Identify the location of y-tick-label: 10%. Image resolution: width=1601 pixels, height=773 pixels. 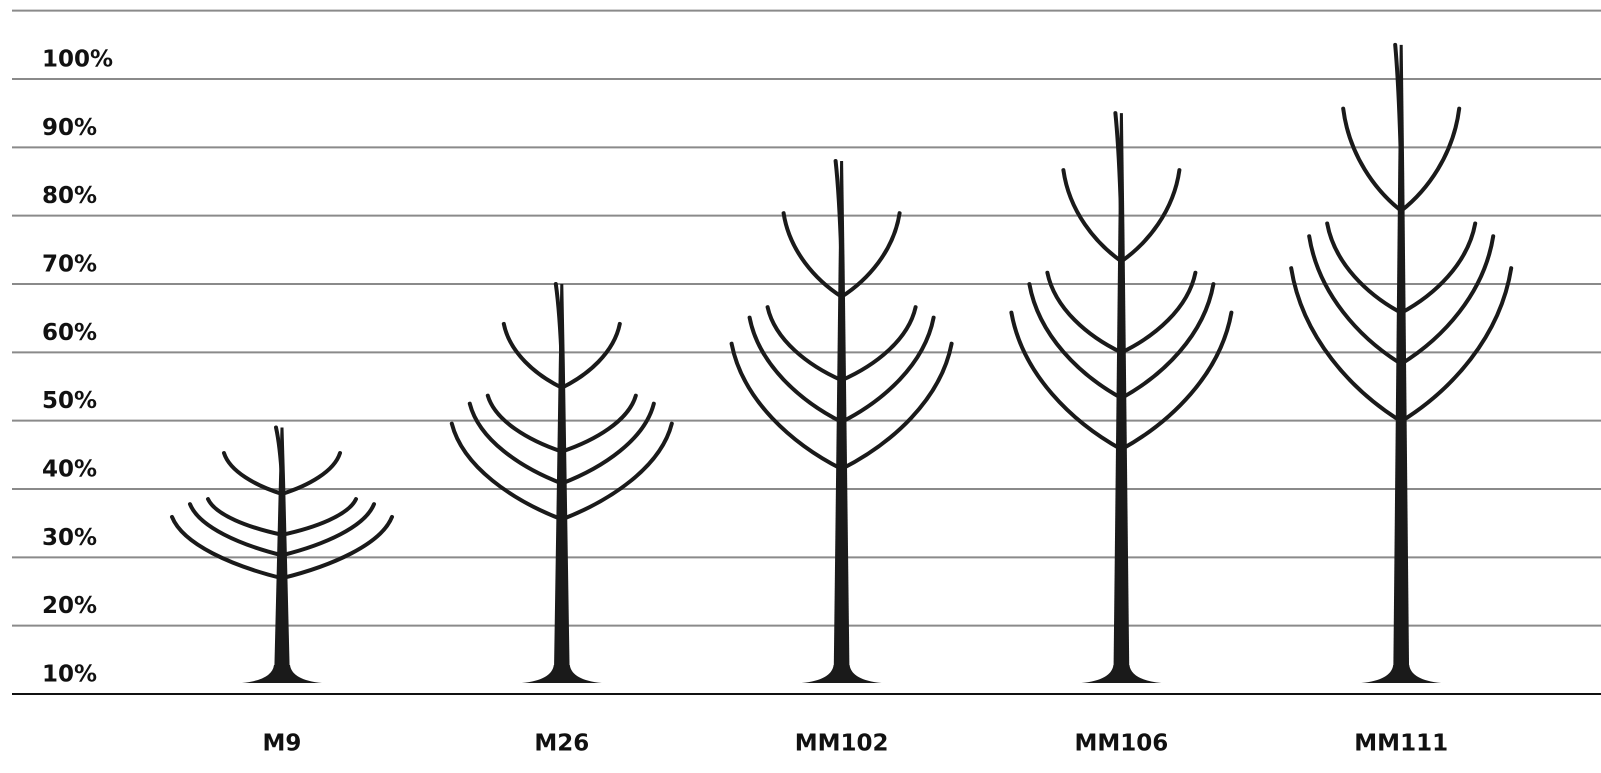
(69, 675).